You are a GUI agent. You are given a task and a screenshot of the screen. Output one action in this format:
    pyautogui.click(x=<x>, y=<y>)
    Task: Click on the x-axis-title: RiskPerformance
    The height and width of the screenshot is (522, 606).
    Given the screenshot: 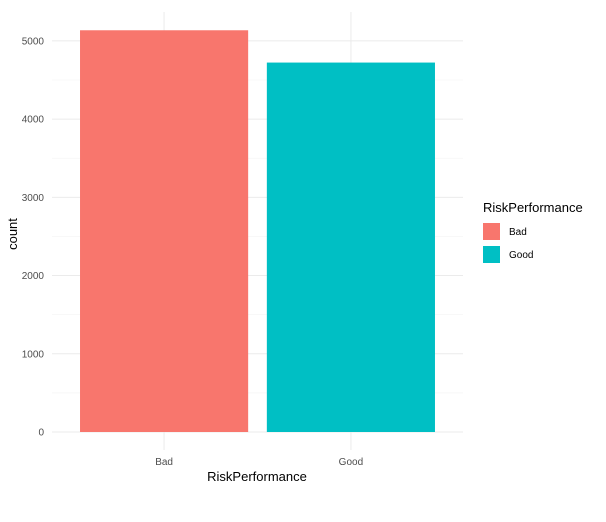 What is the action you would take?
    pyautogui.click(x=257, y=476)
    